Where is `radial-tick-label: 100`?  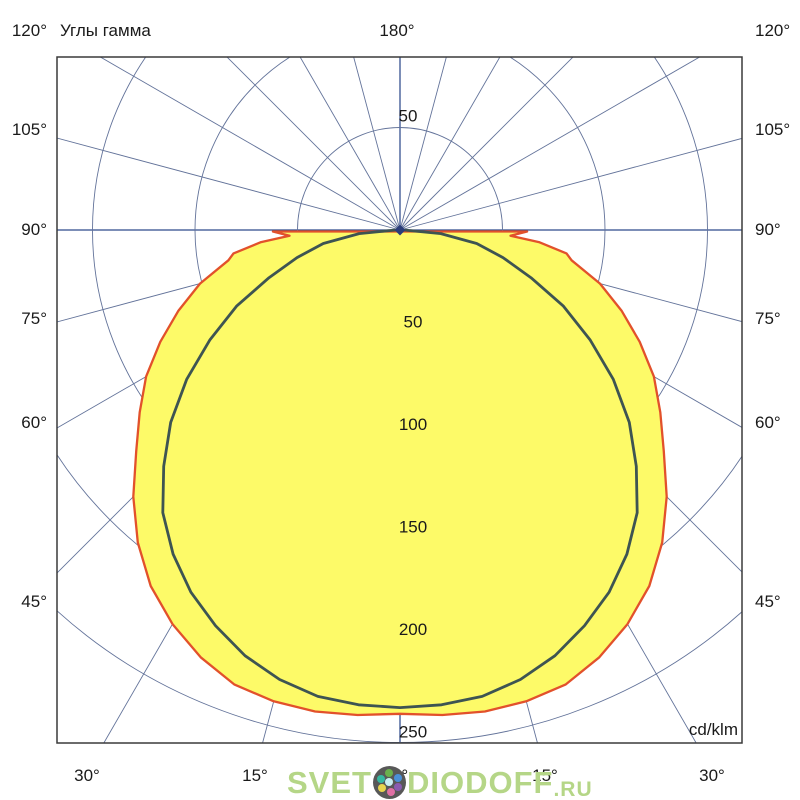 radial-tick-label: 100 is located at coordinates (413, 424).